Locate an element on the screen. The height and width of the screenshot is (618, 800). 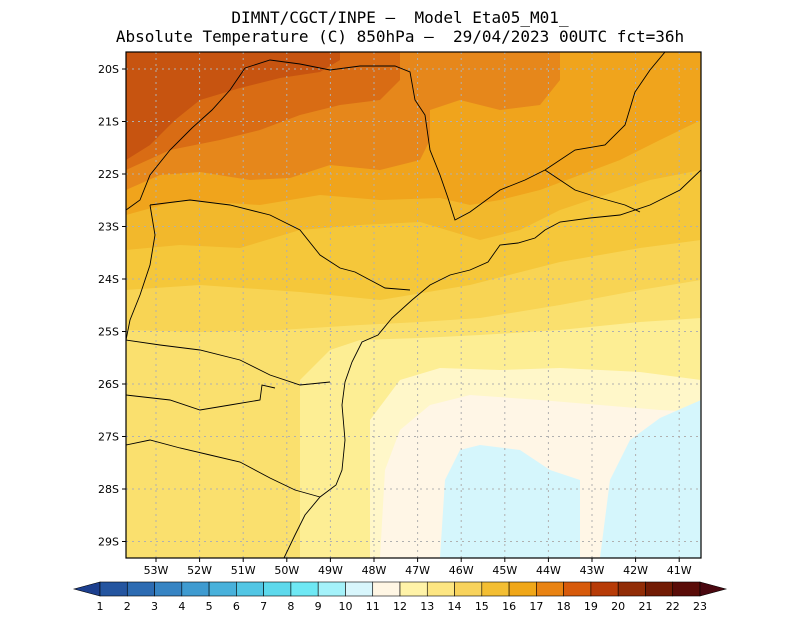
colorbar-label: 10 is located at coordinates (345, 606).